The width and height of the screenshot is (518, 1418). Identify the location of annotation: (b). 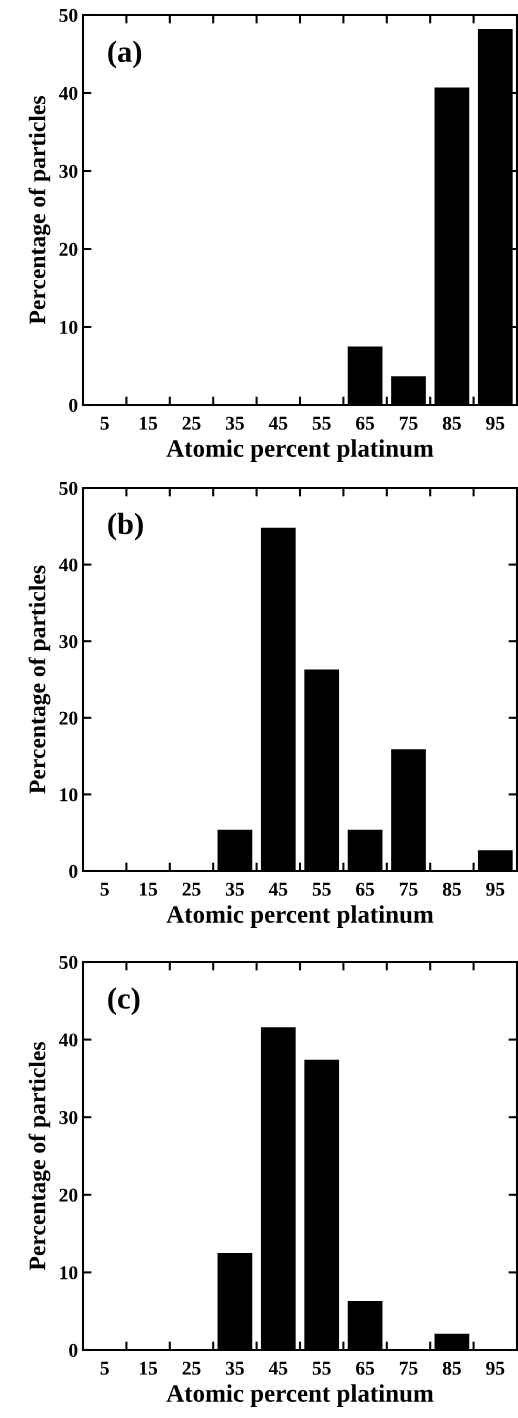
(125, 526).